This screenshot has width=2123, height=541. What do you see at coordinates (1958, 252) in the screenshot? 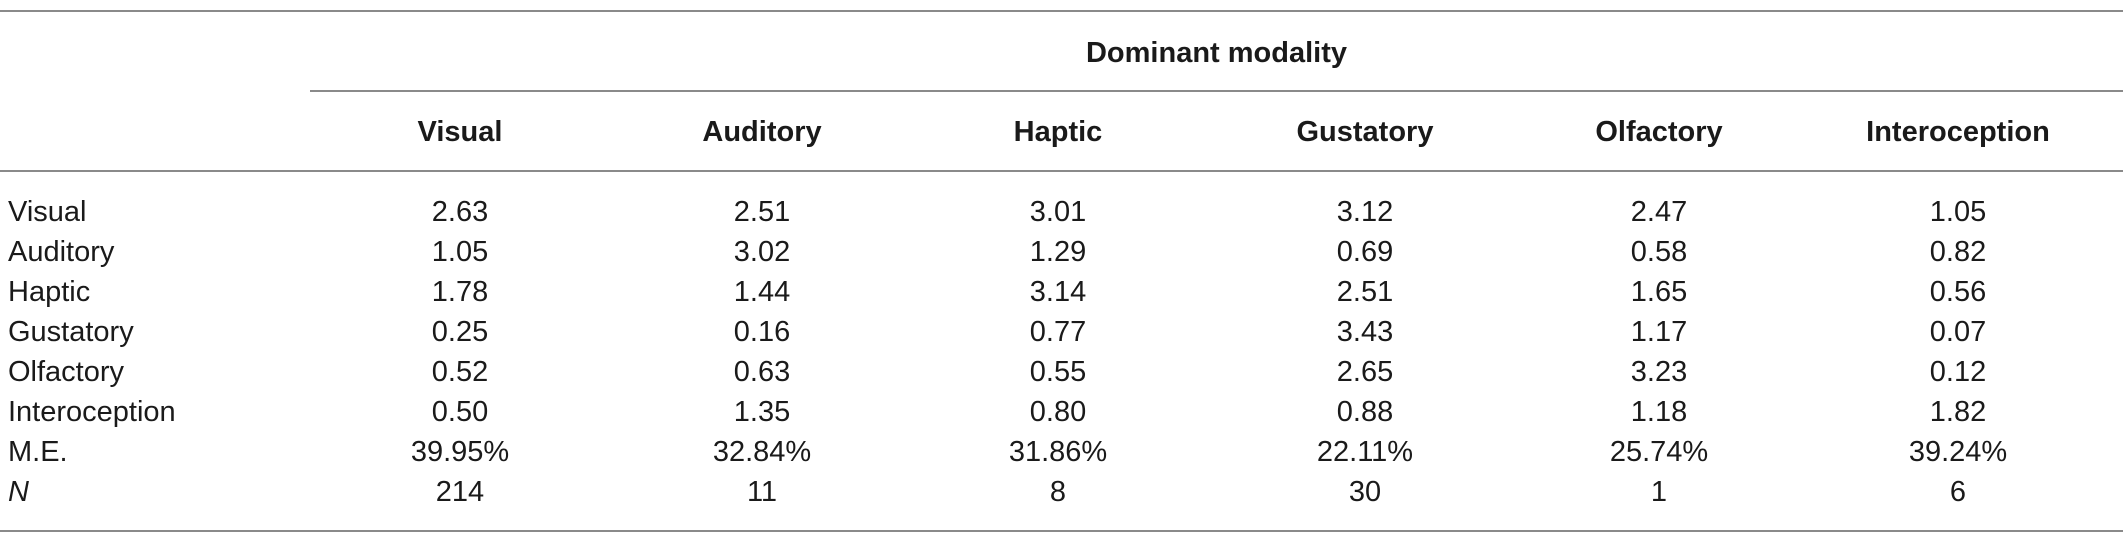
I see `table-cell: 0.82` at bounding box center [1958, 252].